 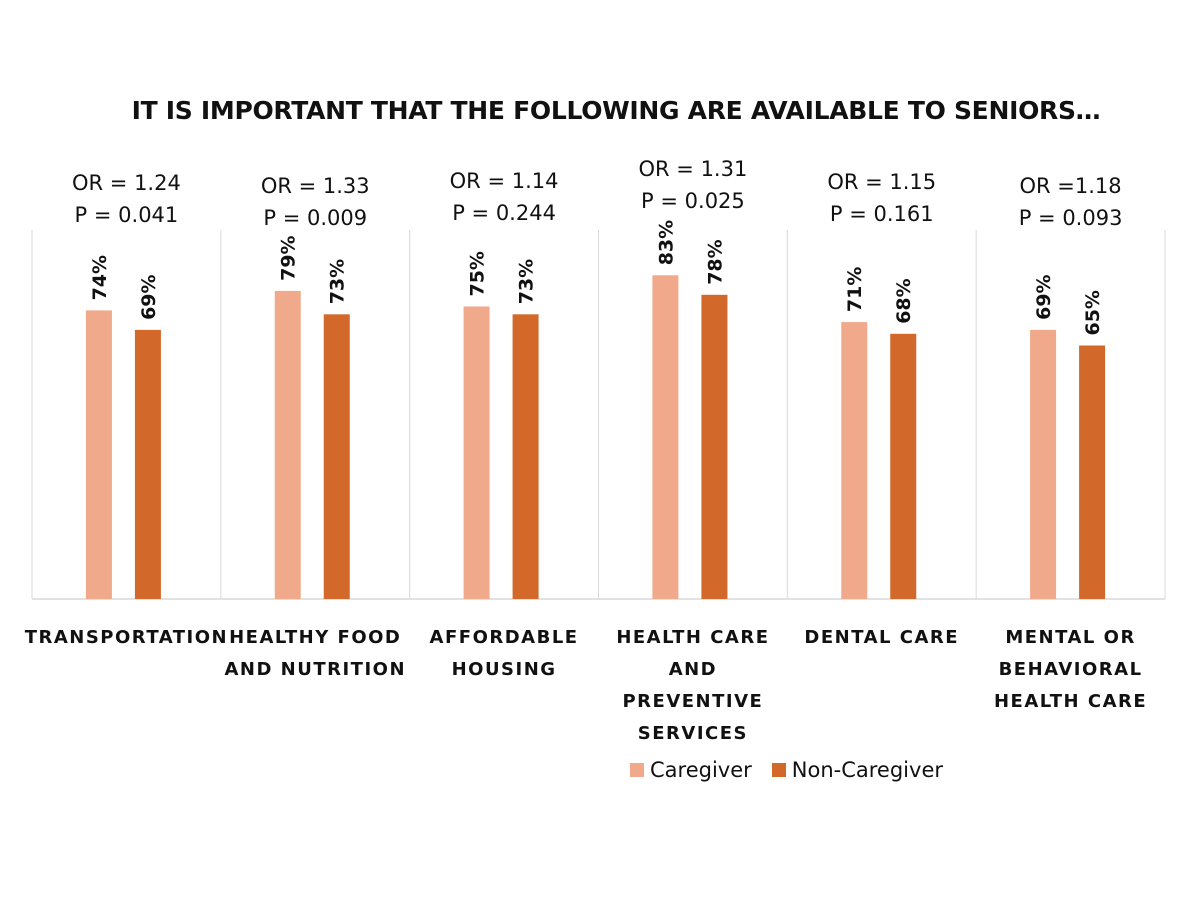 I want to click on bar-value-label: 71%, so click(x=855, y=289).